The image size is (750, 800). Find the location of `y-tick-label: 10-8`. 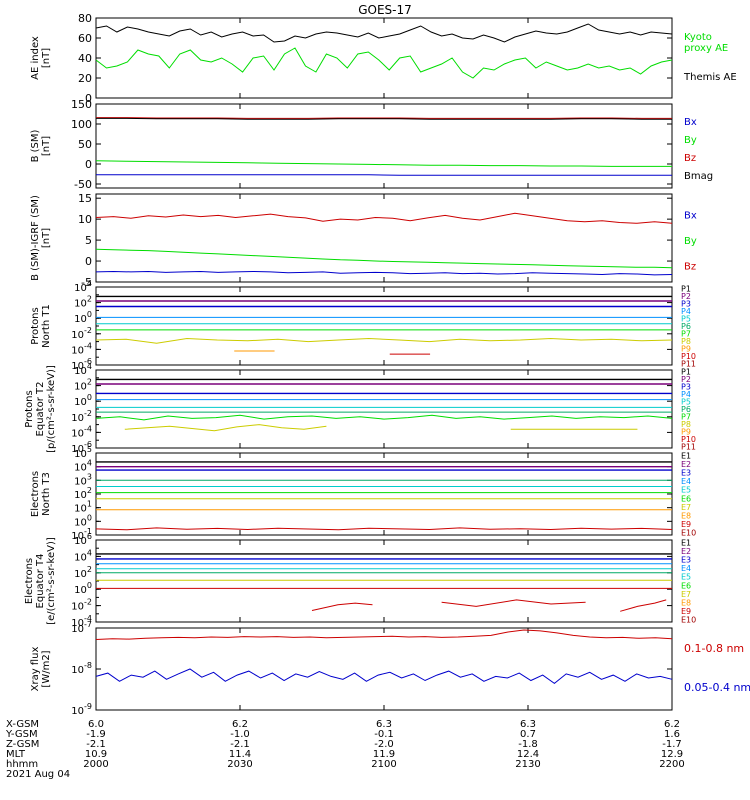

y-tick-label: 10-8 is located at coordinates (81, 668).